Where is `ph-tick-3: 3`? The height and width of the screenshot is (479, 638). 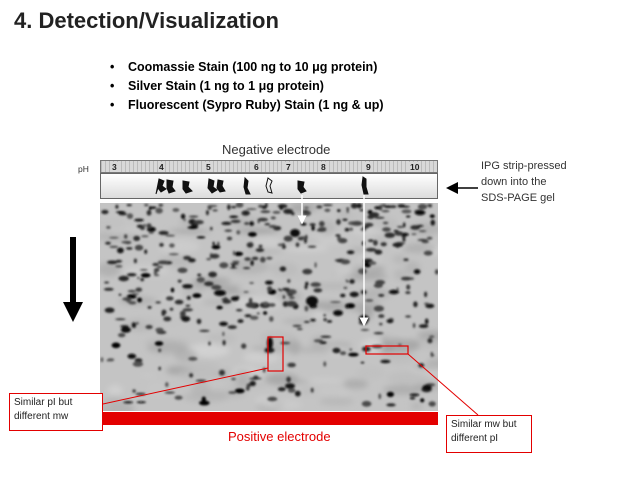 ph-tick-3: 3 is located at coordinates (114, 167).